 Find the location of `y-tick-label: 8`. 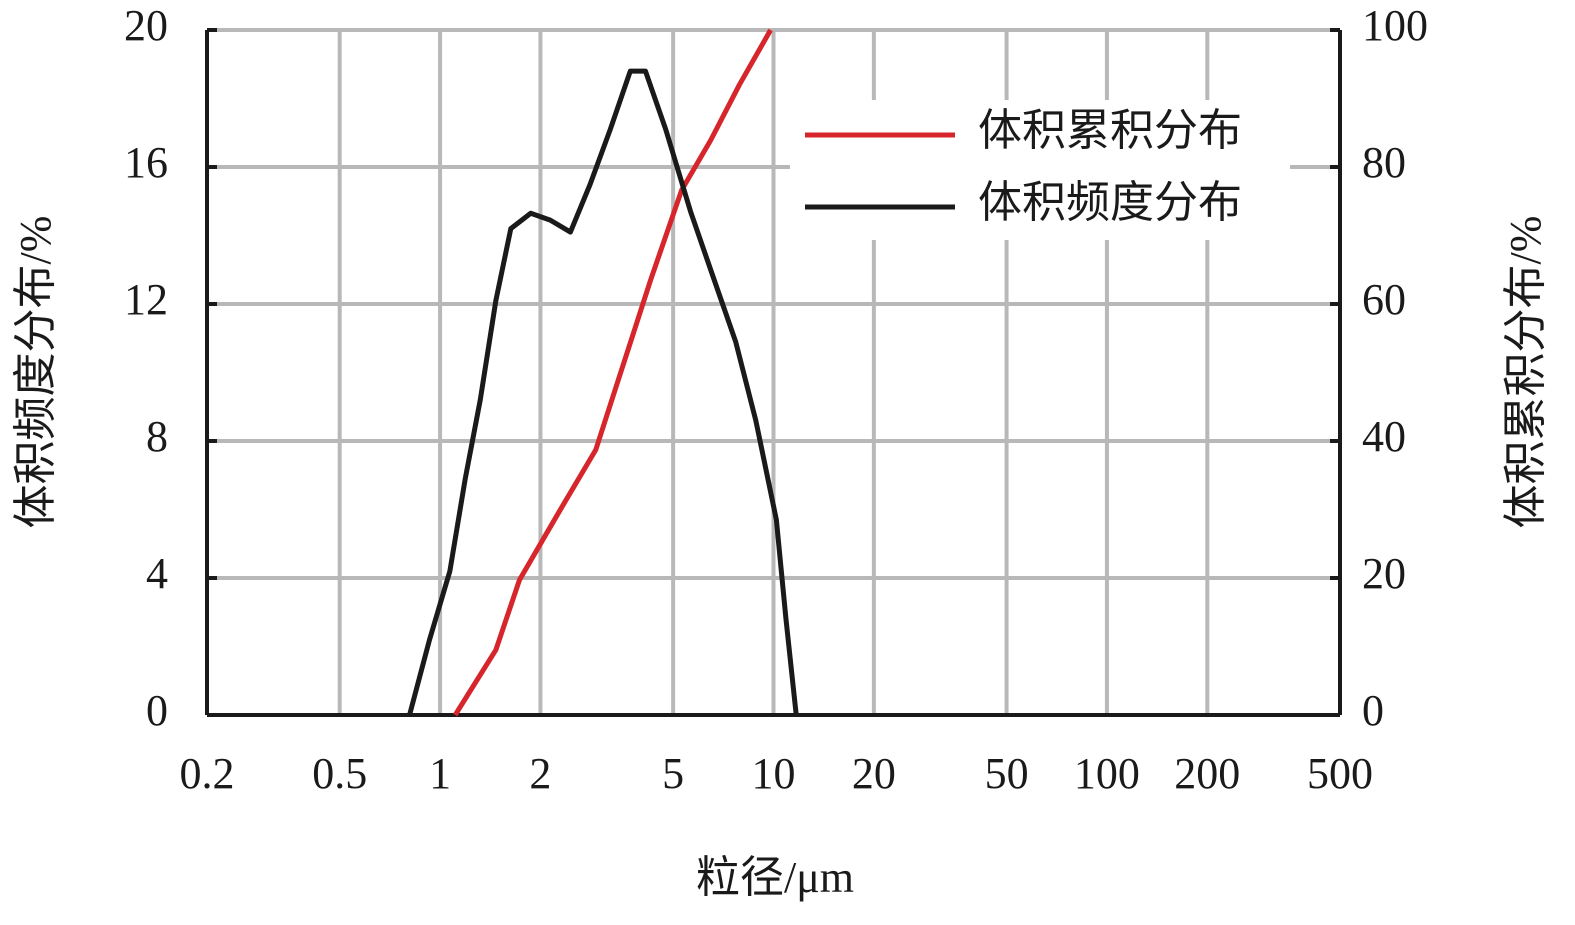

y-tick-label: 8 is located at coordinates (157, 436).